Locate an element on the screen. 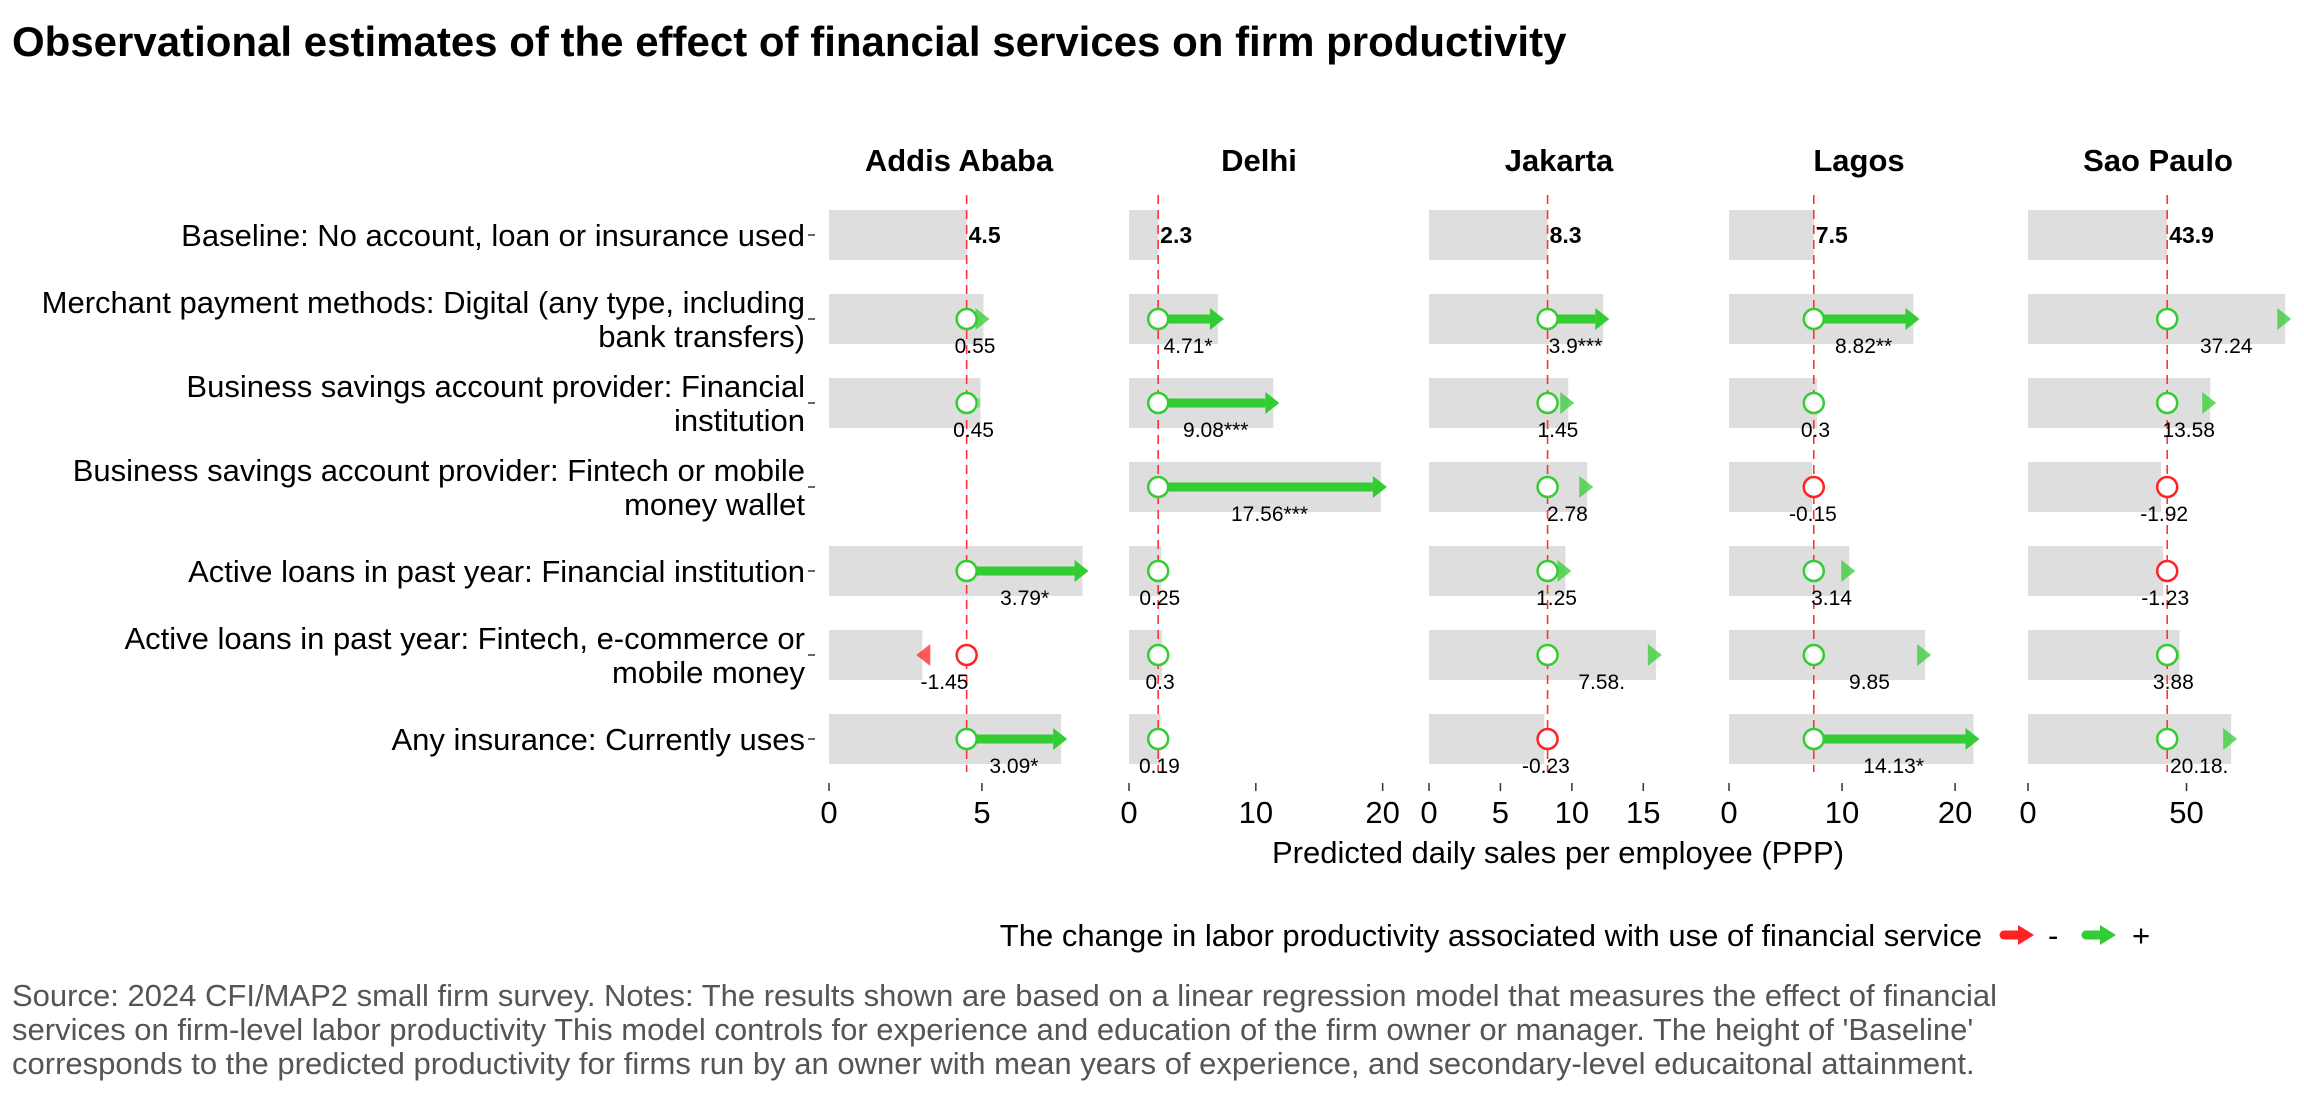  row-label: Any insurance: Currently uses is located at coordinates (603, 739).